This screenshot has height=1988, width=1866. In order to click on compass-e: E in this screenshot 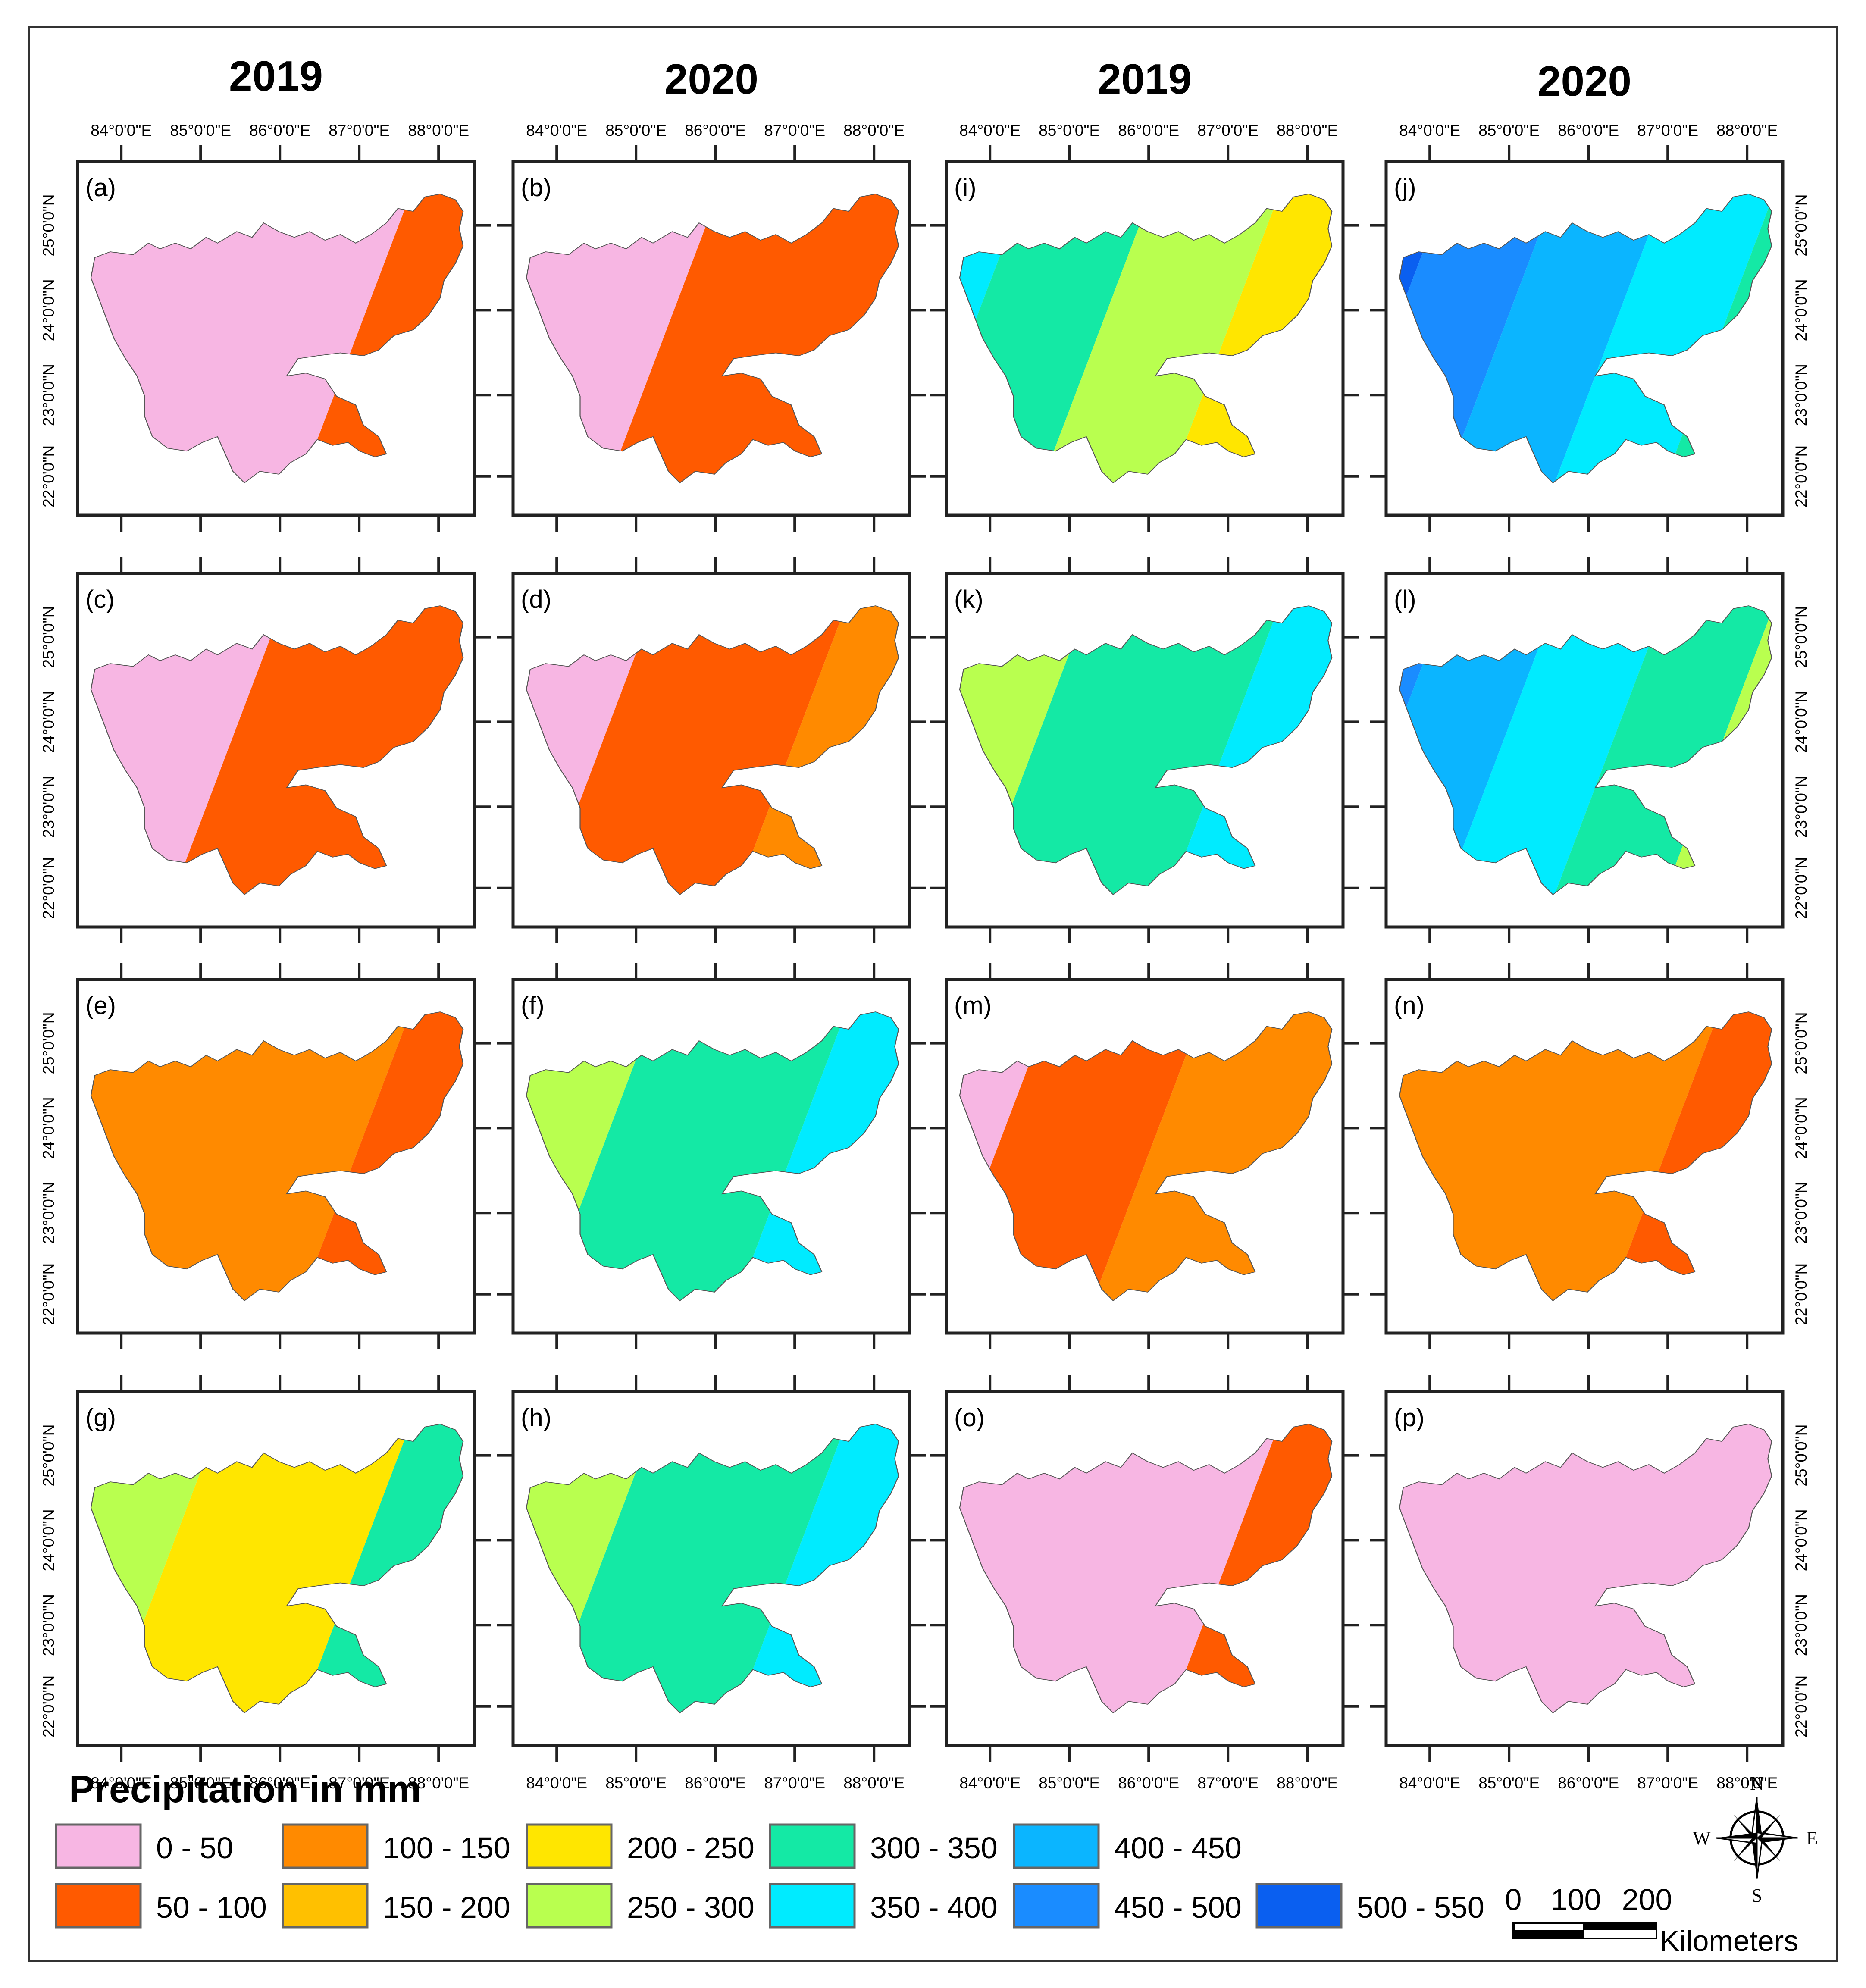, I will do `click(1813, 1838)`.